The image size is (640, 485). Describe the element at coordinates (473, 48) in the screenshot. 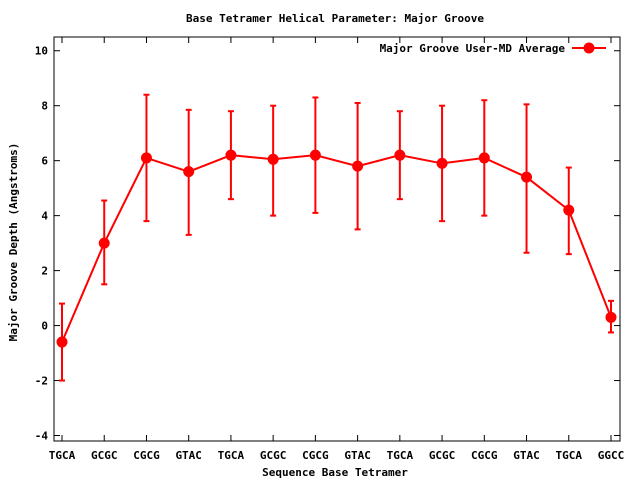

I see `legend-label: Major Groove User-MD Average` at that location.